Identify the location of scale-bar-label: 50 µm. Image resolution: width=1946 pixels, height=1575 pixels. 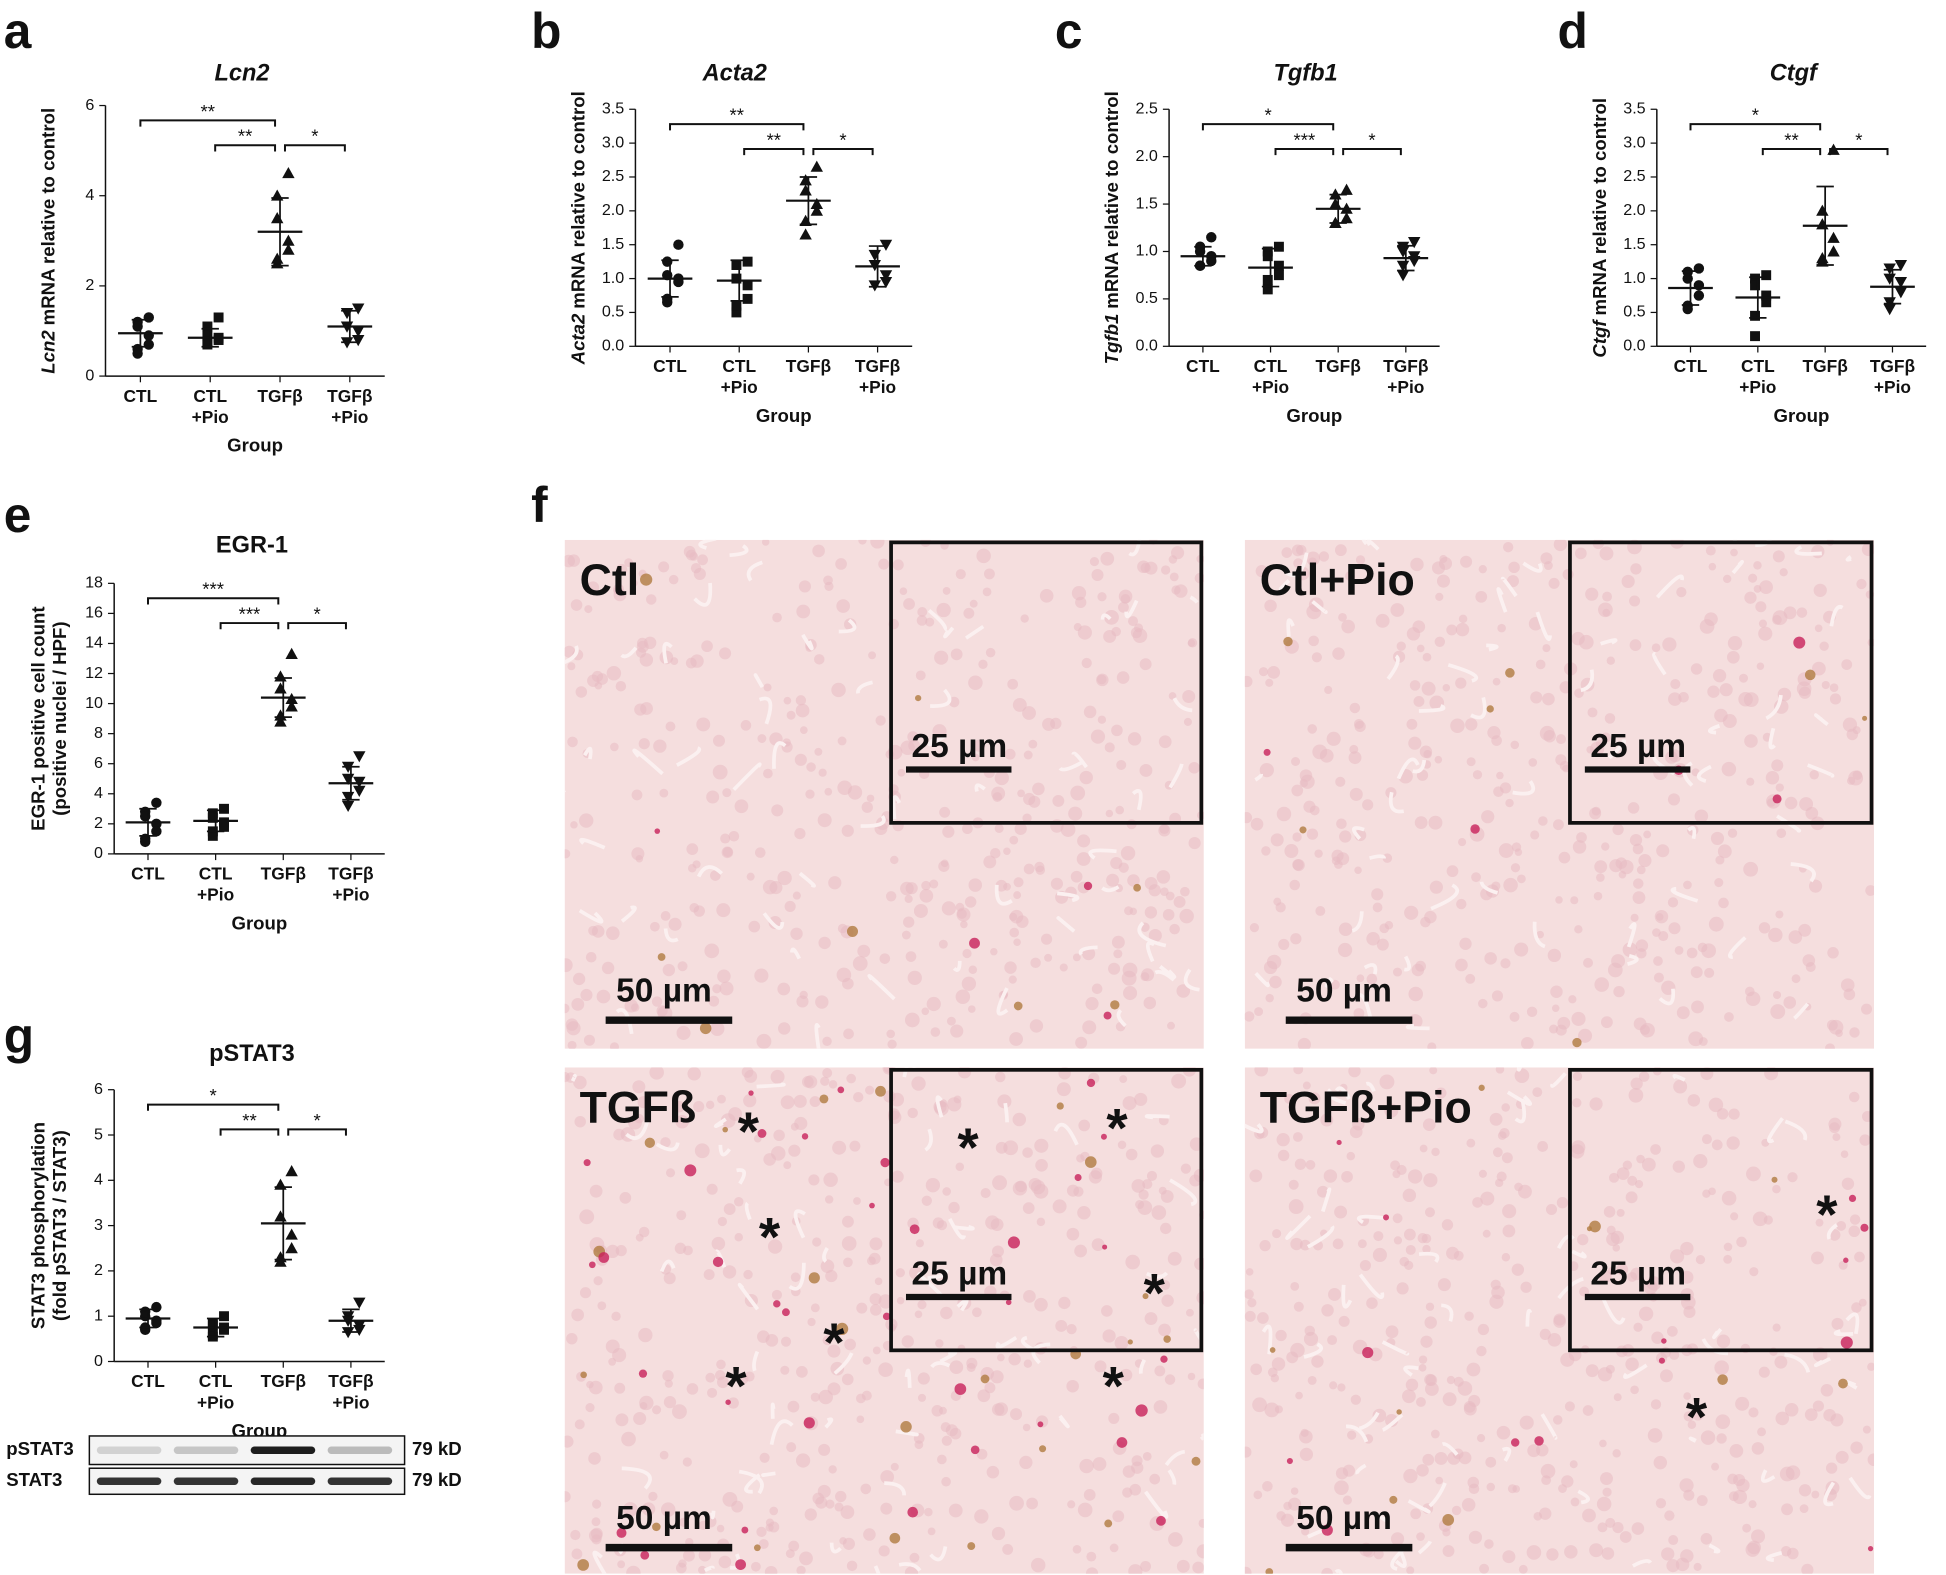
(664, 991).